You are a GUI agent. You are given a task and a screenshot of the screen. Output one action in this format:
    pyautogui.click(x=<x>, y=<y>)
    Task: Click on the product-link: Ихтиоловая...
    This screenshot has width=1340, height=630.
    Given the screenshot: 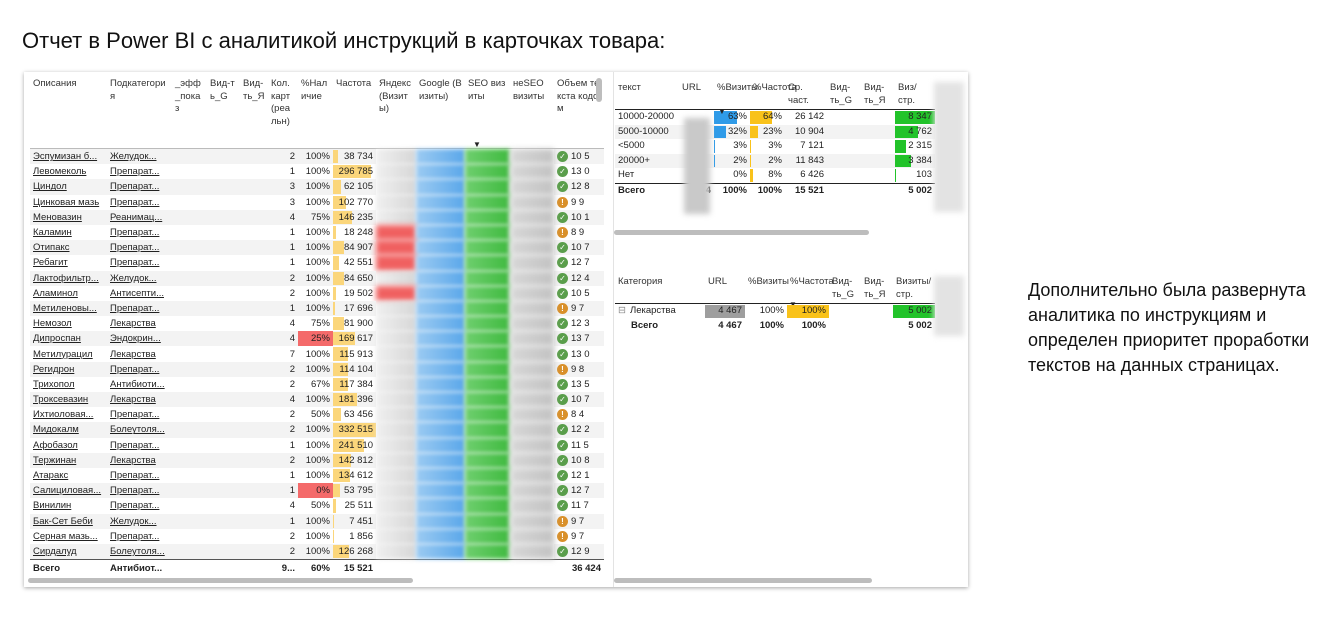 What is the action you would take?
    pyautogui.click(x=63, y=415)
    